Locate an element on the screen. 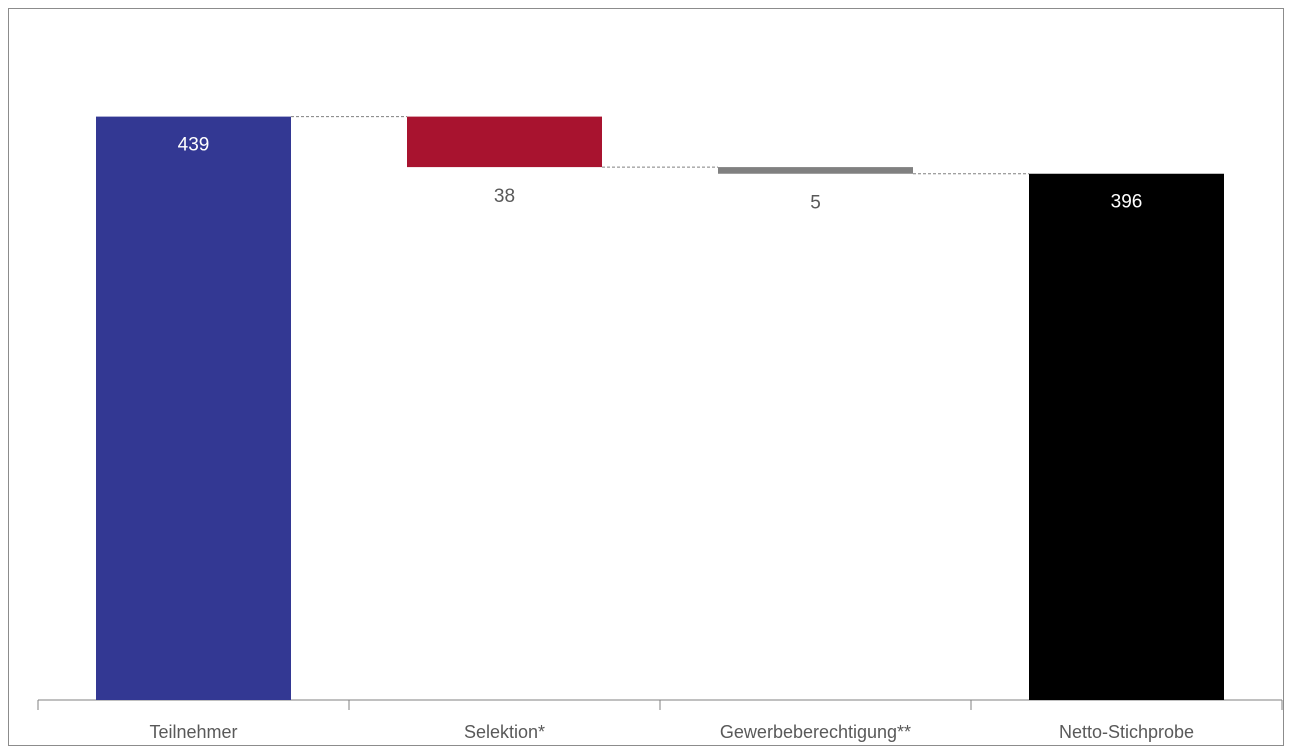 This screenshot has height=756, width=1294. value-labels: 439 38 5 396 is located at coordinates (660, 174).